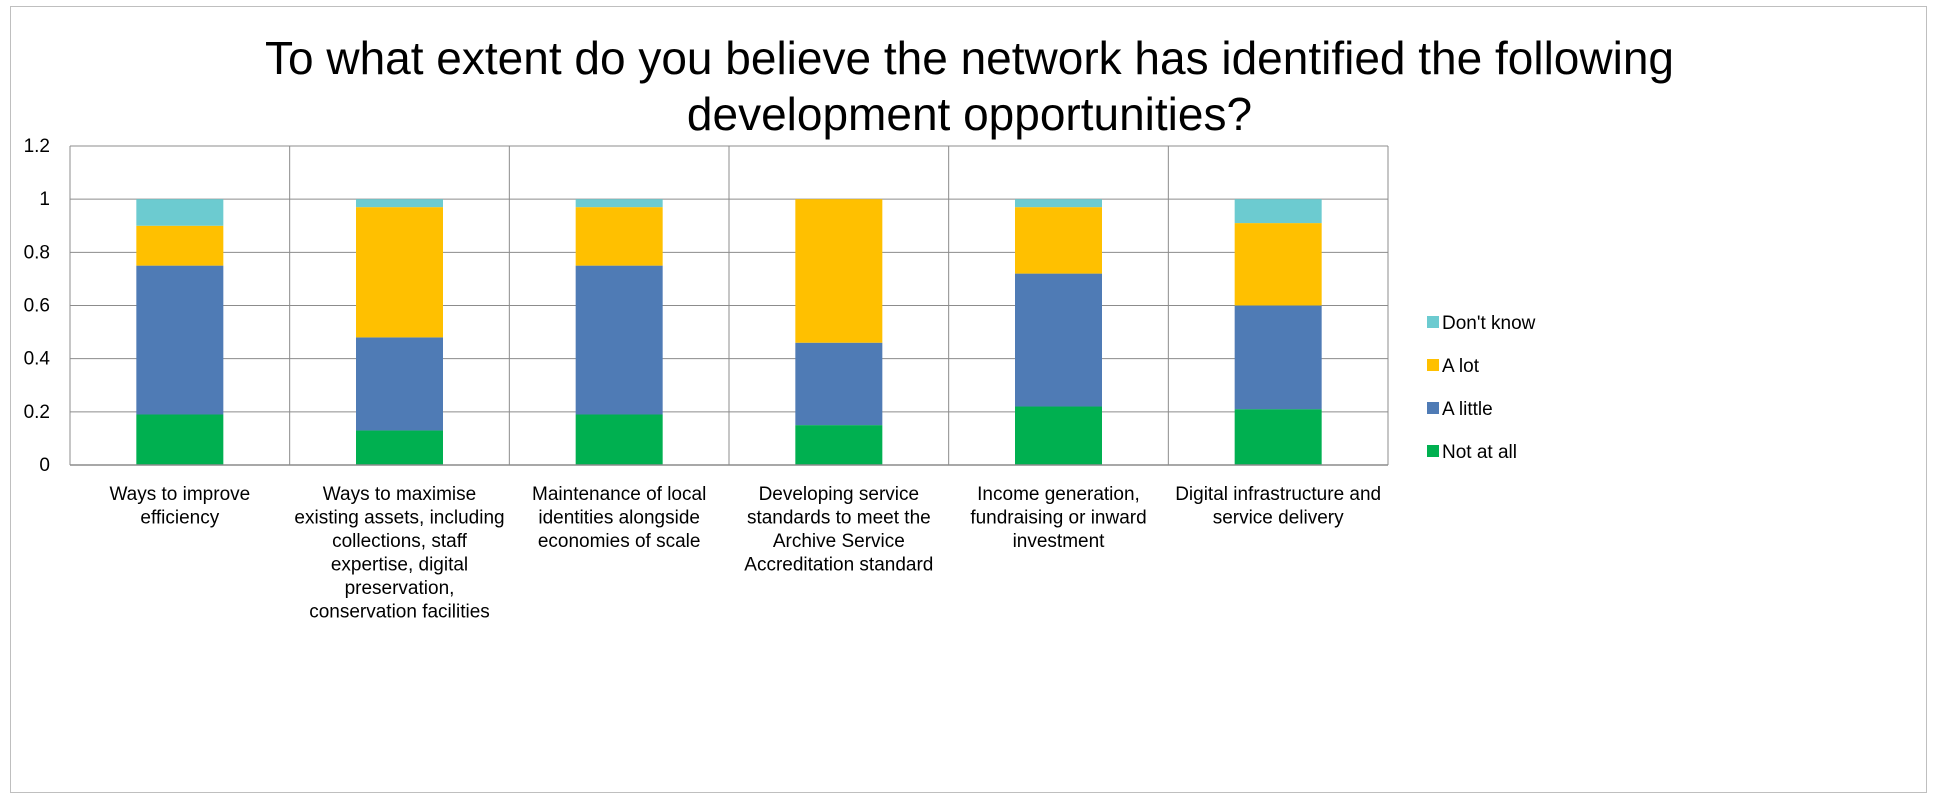 The height and width of the screenshot is (800, 1939). Describe the element at coordinates (619, 541) in the screenshot. I see `x-category-label: economies of scale` at that location.